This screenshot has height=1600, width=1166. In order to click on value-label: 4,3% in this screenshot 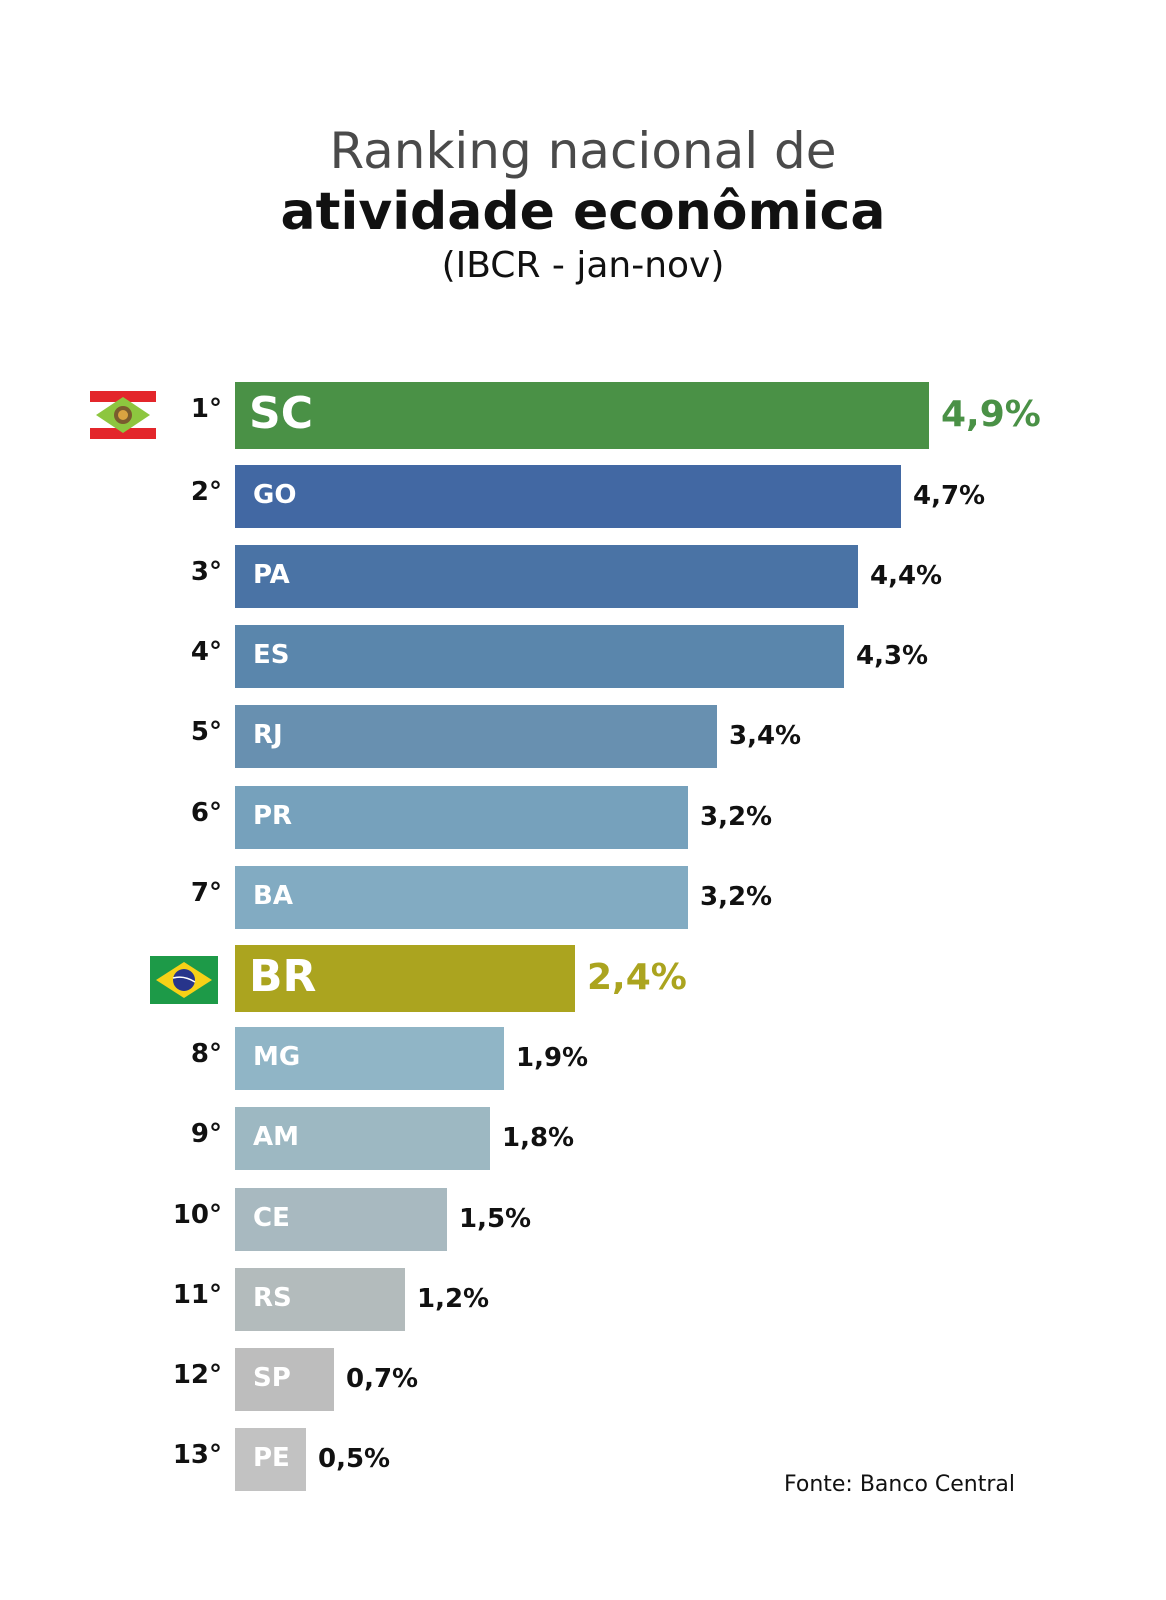, I will do `click(892, 656)`.